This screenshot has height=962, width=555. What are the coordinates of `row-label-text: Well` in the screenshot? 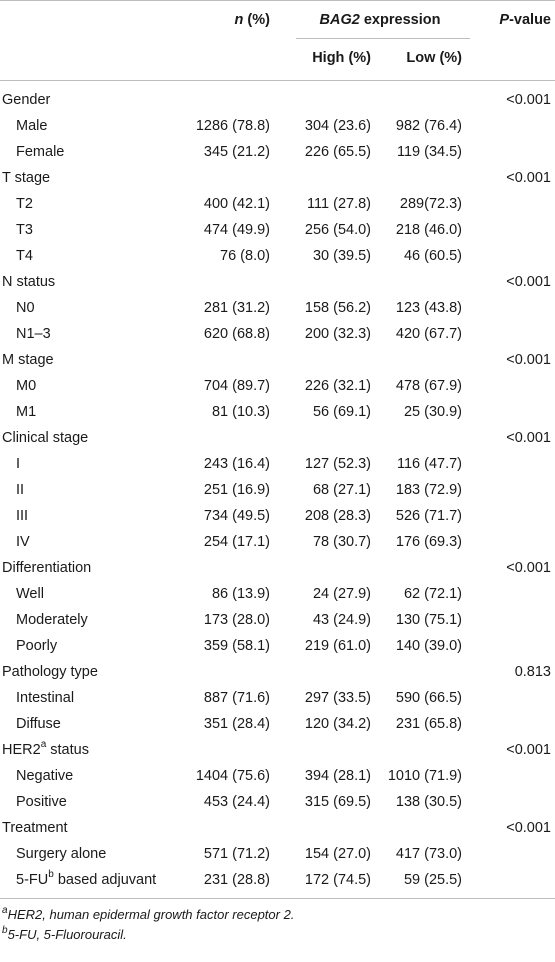 It's located at (30, 594).